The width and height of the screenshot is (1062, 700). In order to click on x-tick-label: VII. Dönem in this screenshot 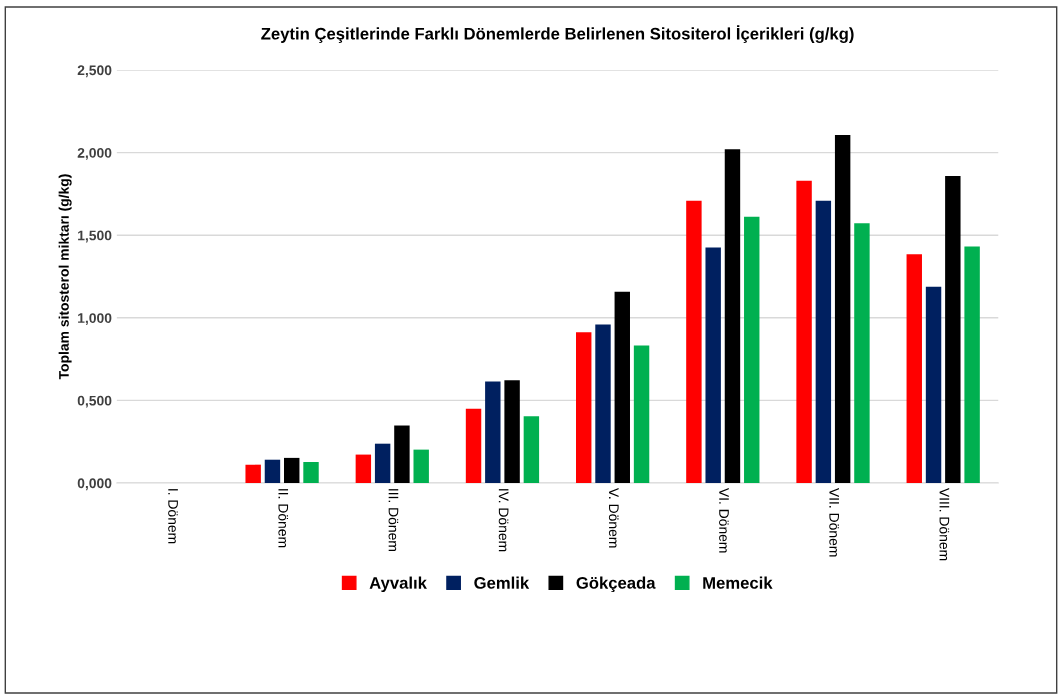, I will do `click(834, 522)`.